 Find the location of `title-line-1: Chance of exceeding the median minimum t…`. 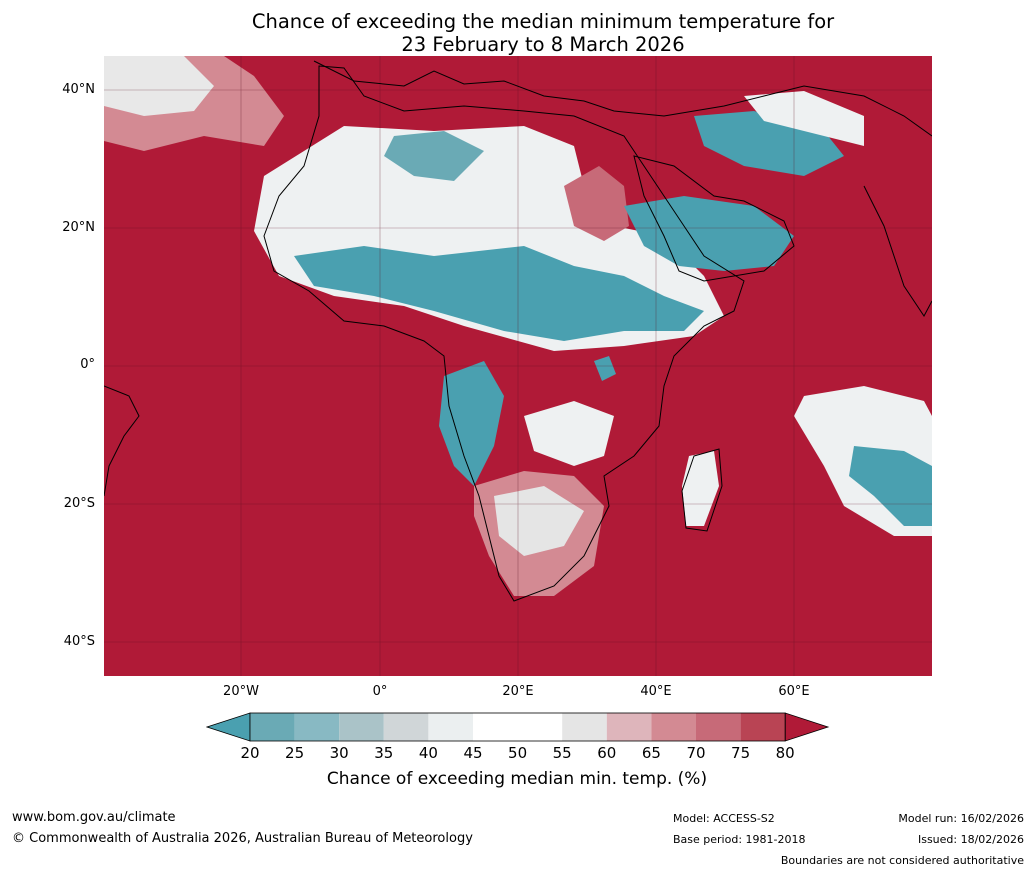

title-line-1: Chance of exceeding the median minimum t… is located at coordinates (543, 21).